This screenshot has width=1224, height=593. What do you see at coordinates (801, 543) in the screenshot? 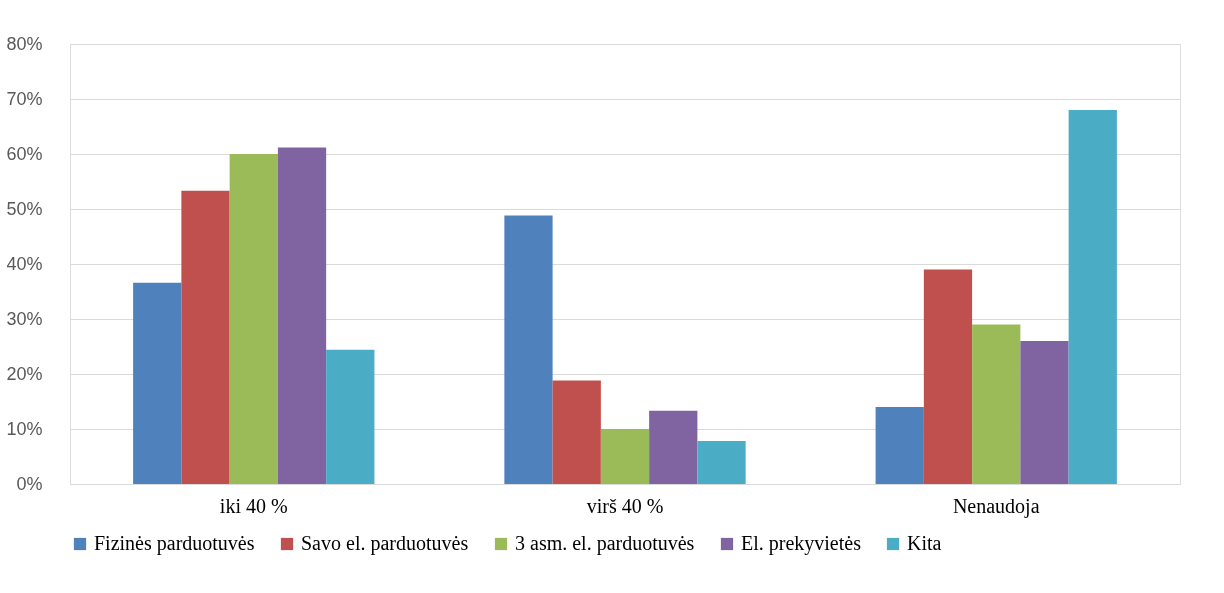
I see `legend-label: El. prekyvietės` at bounding box center [801, 543].